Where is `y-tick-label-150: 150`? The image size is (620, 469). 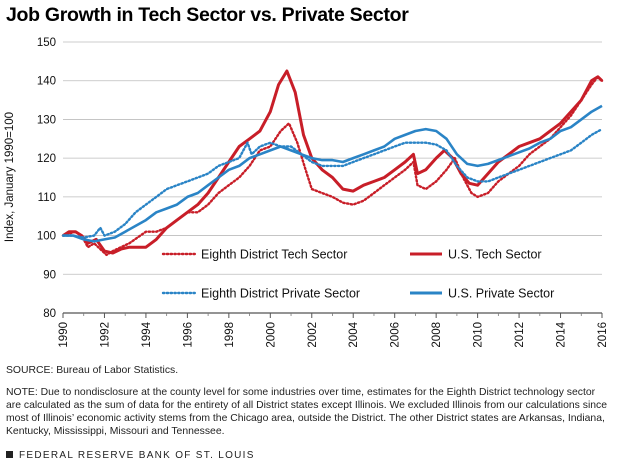 y-tick-label-150: 150 is located at coordinates (46, 43).